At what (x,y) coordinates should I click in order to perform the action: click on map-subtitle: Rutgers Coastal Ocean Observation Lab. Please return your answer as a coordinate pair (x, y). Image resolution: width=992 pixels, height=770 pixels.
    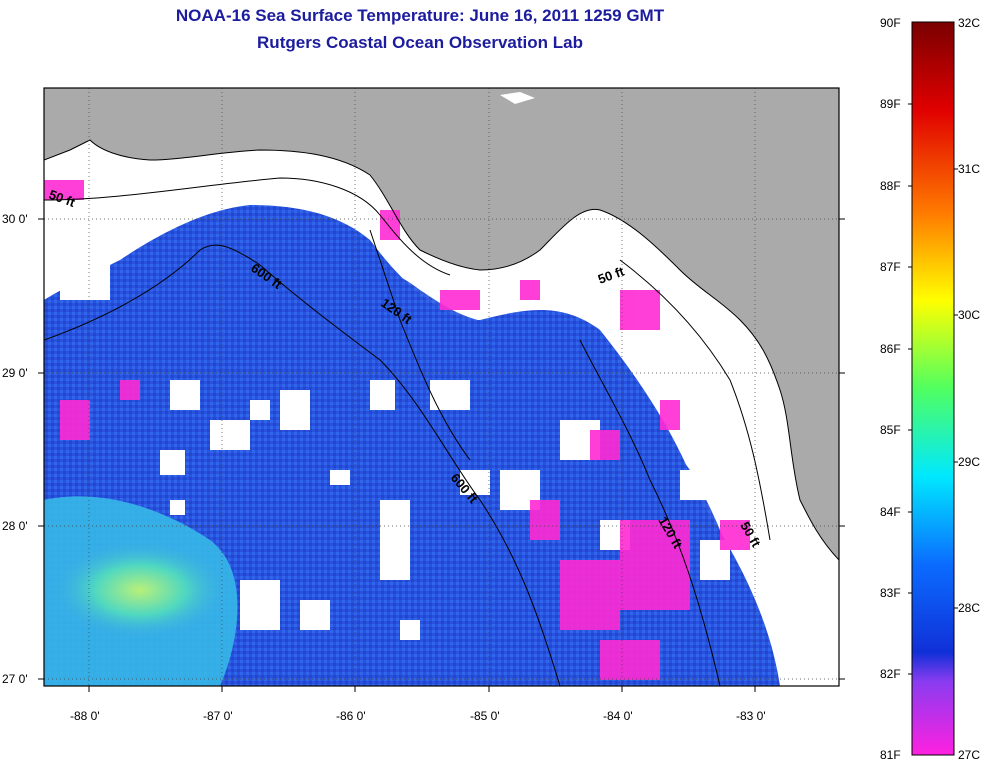
    Looking at the image, I should click on (420, 42).